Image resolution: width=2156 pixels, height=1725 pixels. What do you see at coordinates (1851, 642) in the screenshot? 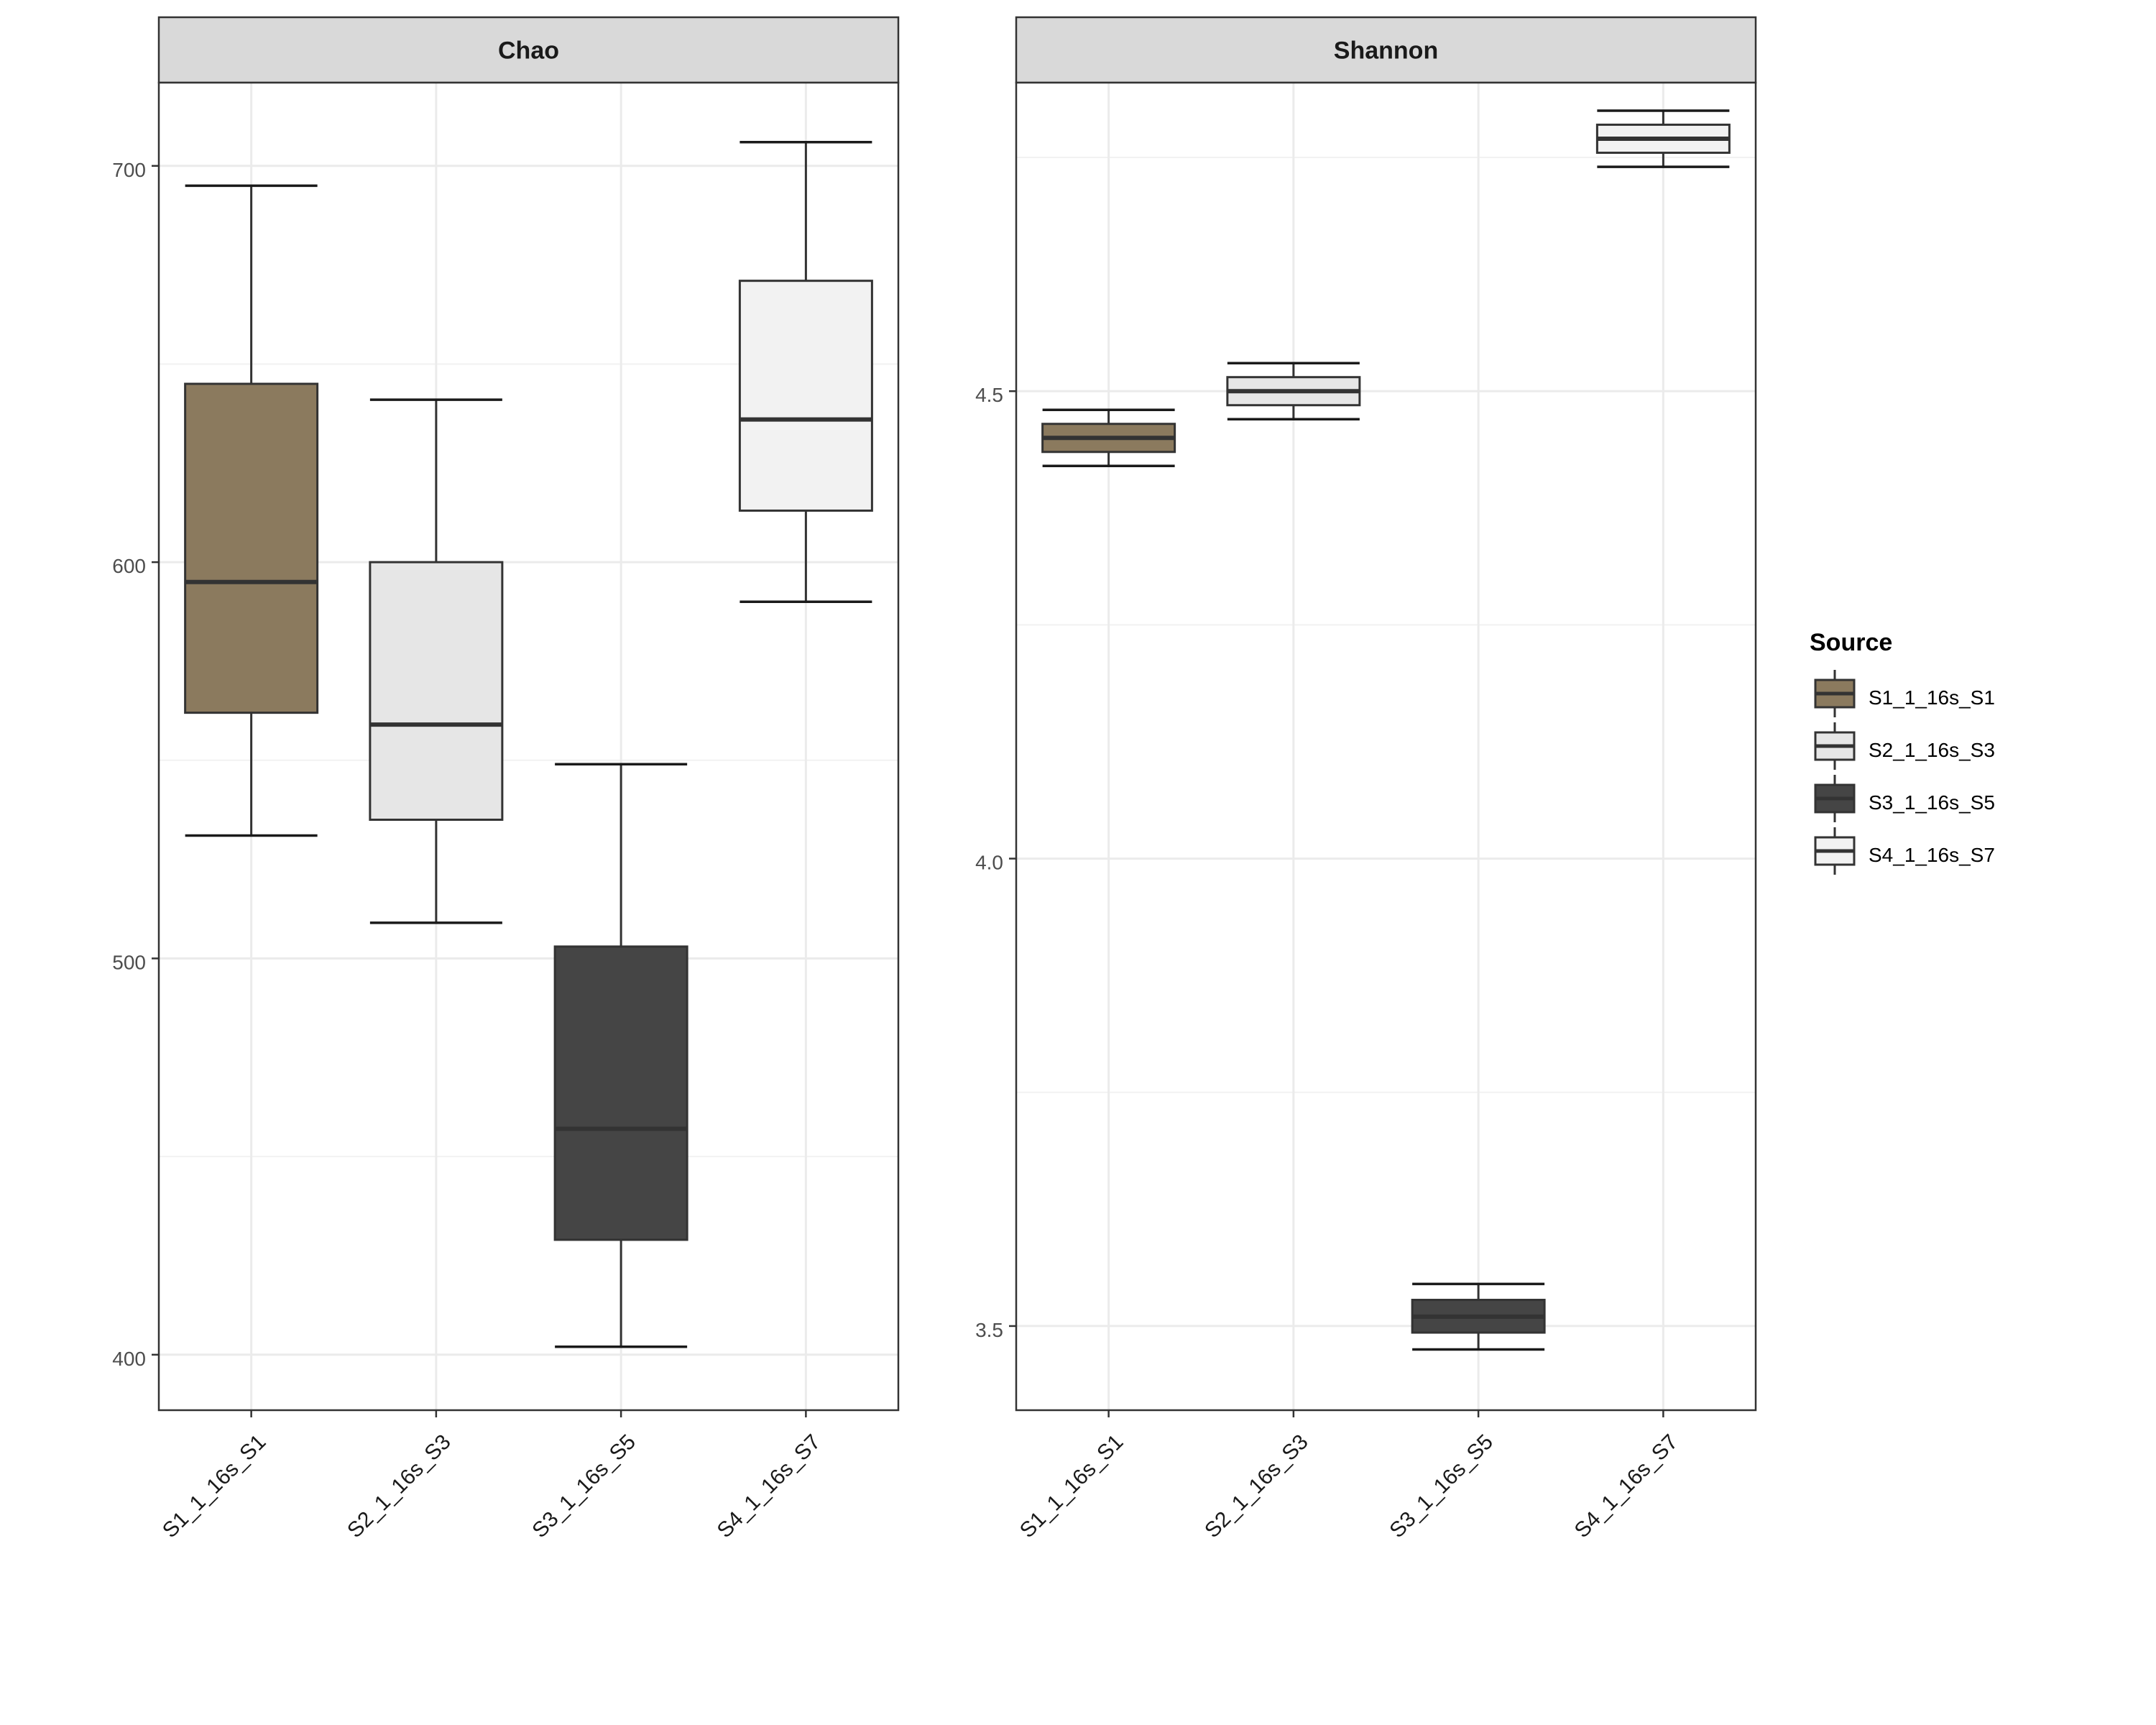
I see `legend-title: Source` at bounding box center [1851, 642].